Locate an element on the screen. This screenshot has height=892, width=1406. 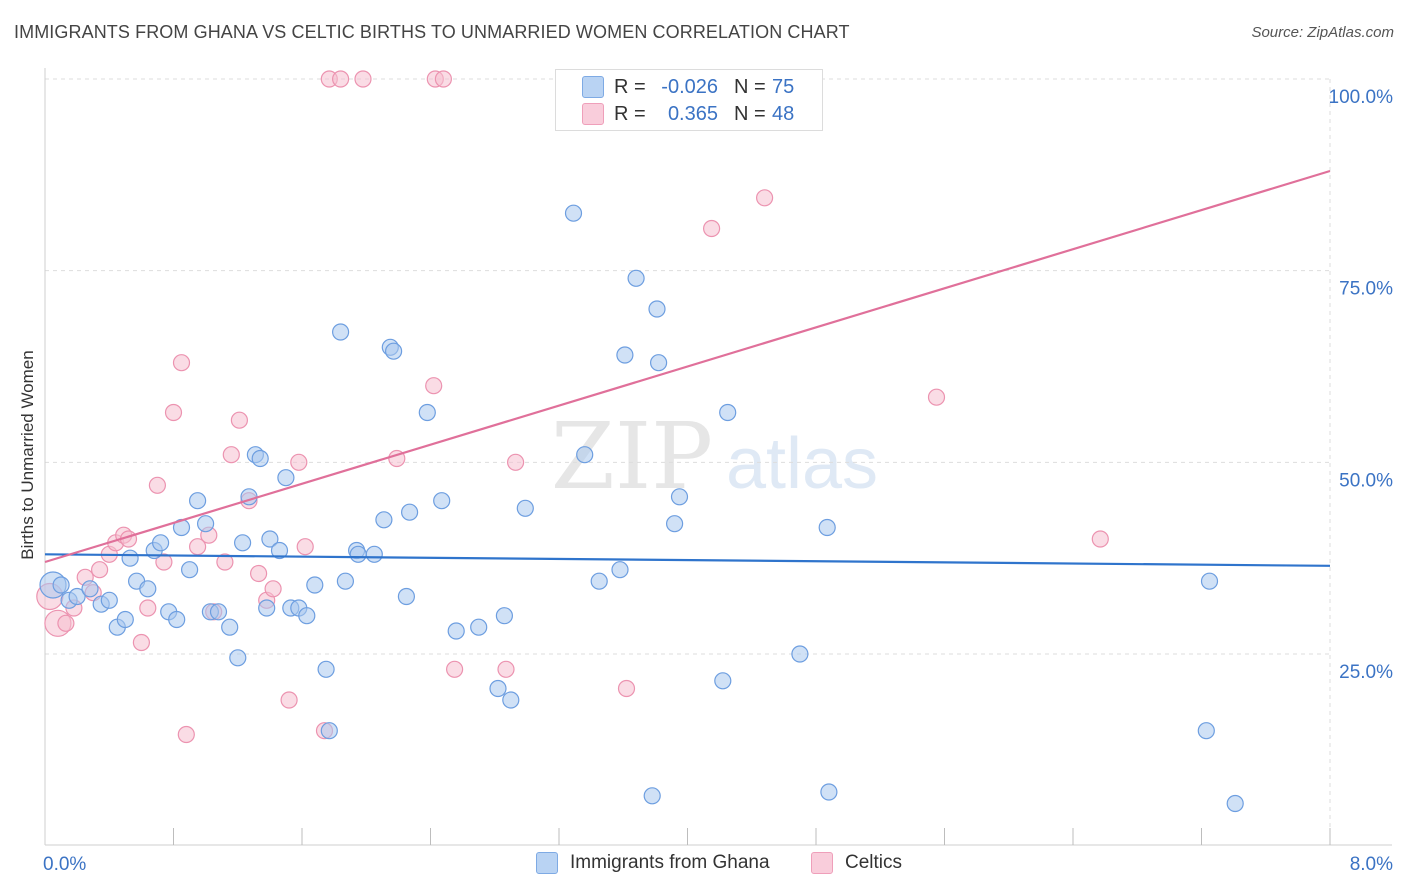
legend-n-value: 48 is located at coordinates (783, 113).